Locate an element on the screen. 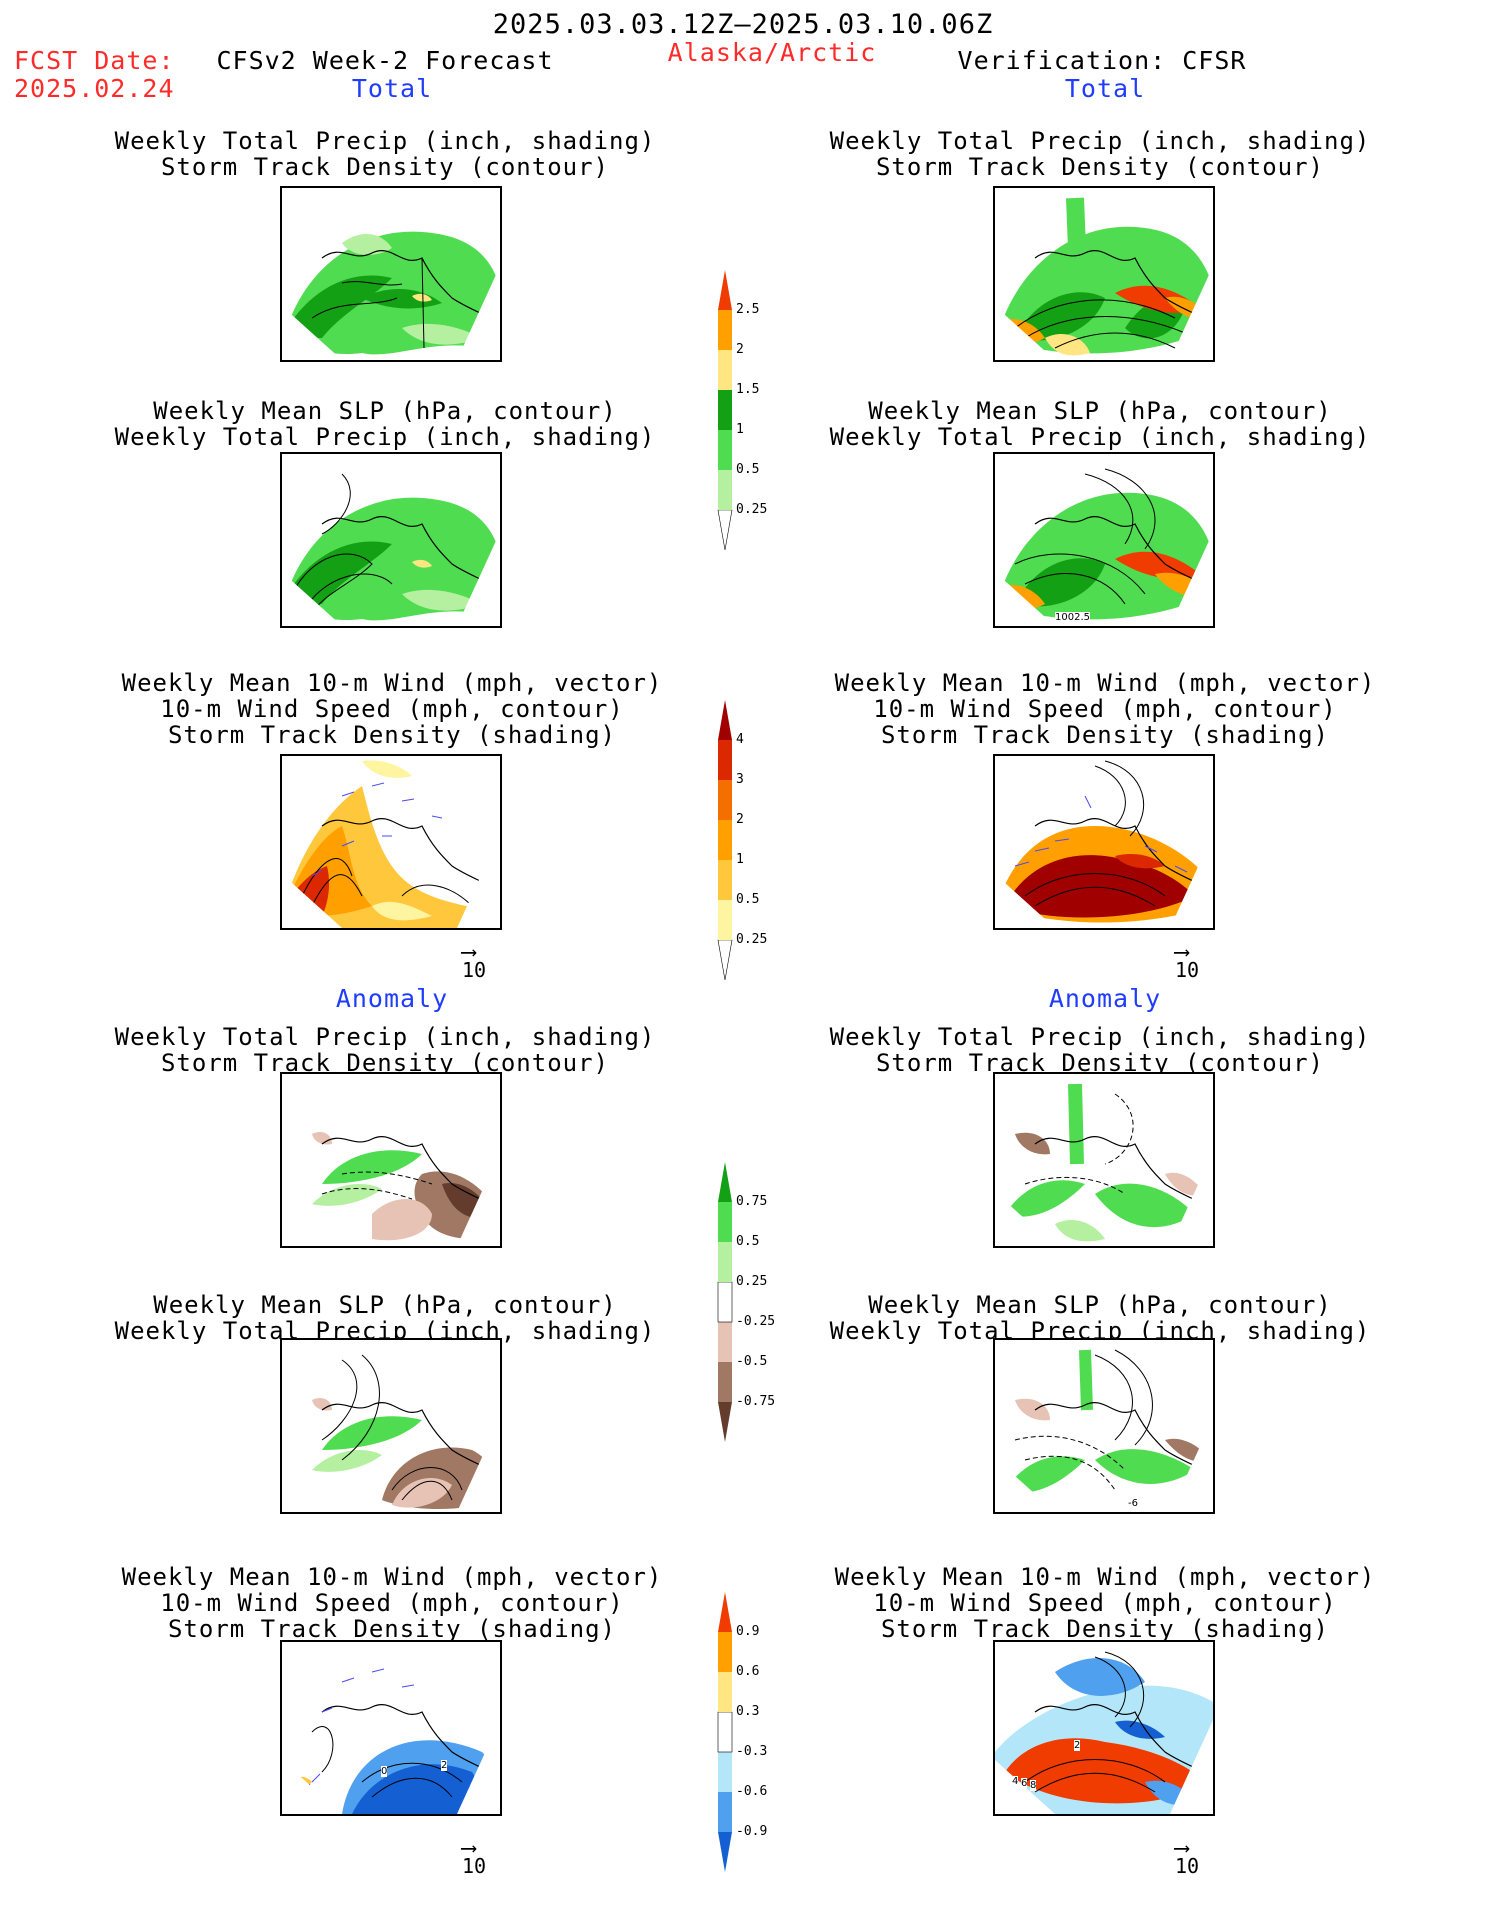 This screenshot has height=1925, width=1487. map-anom-cfsr-slp: -6 is located at coordinates (1104, 1426).